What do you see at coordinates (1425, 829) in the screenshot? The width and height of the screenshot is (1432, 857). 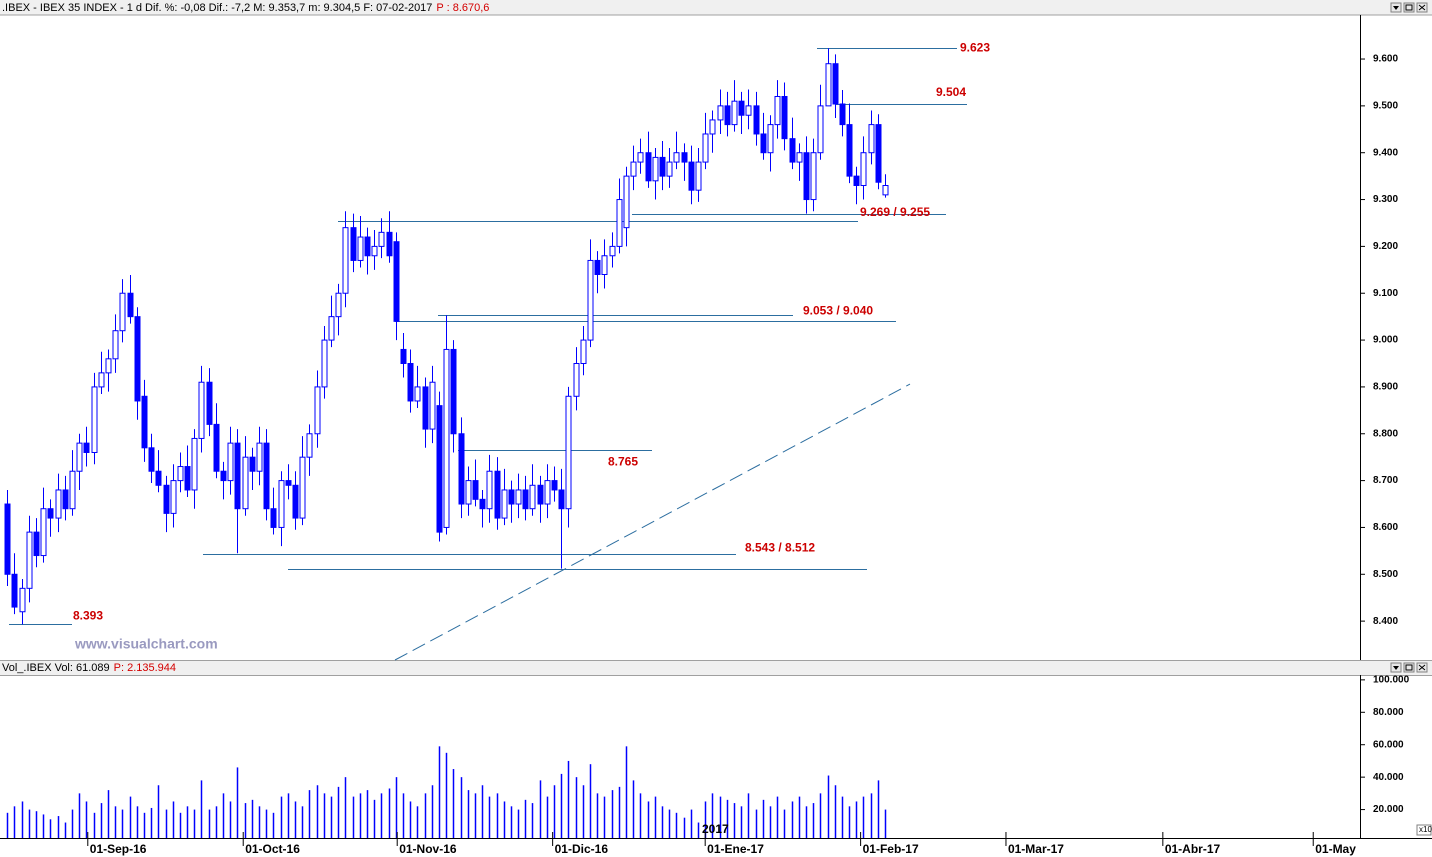 I see `units-label: x10` at bounding box center [1425, 829].